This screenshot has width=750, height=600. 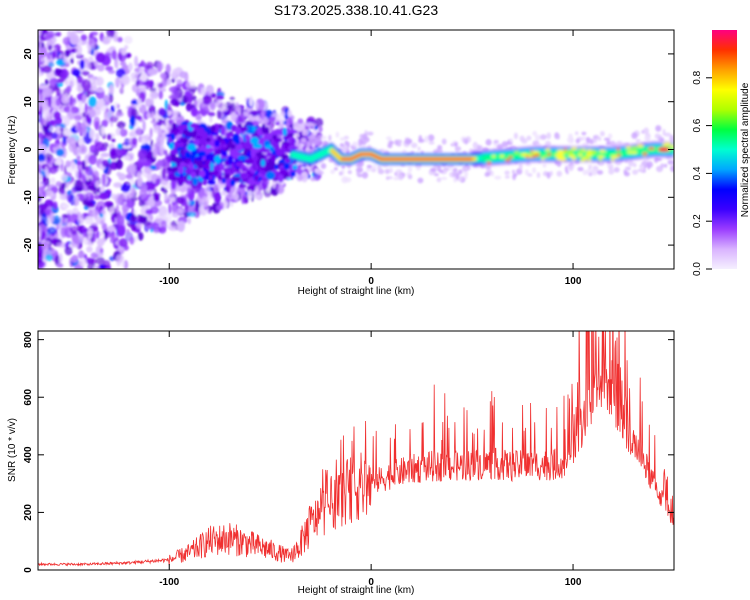 I want to click on colorbar-ticks: 0.0 0.2 0.4 0.6 0.8, so click(x=702, y=173).